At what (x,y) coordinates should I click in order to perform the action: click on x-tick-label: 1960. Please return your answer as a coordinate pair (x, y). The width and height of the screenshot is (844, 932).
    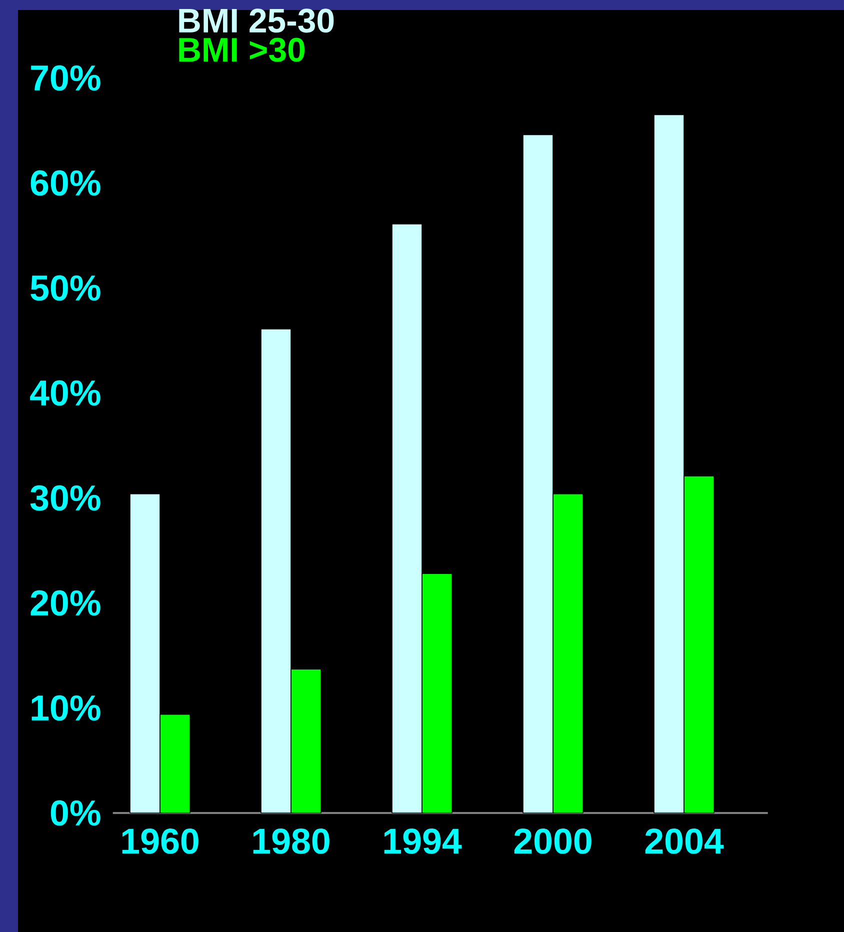
    Looking at the image, I should click on (160, 841).